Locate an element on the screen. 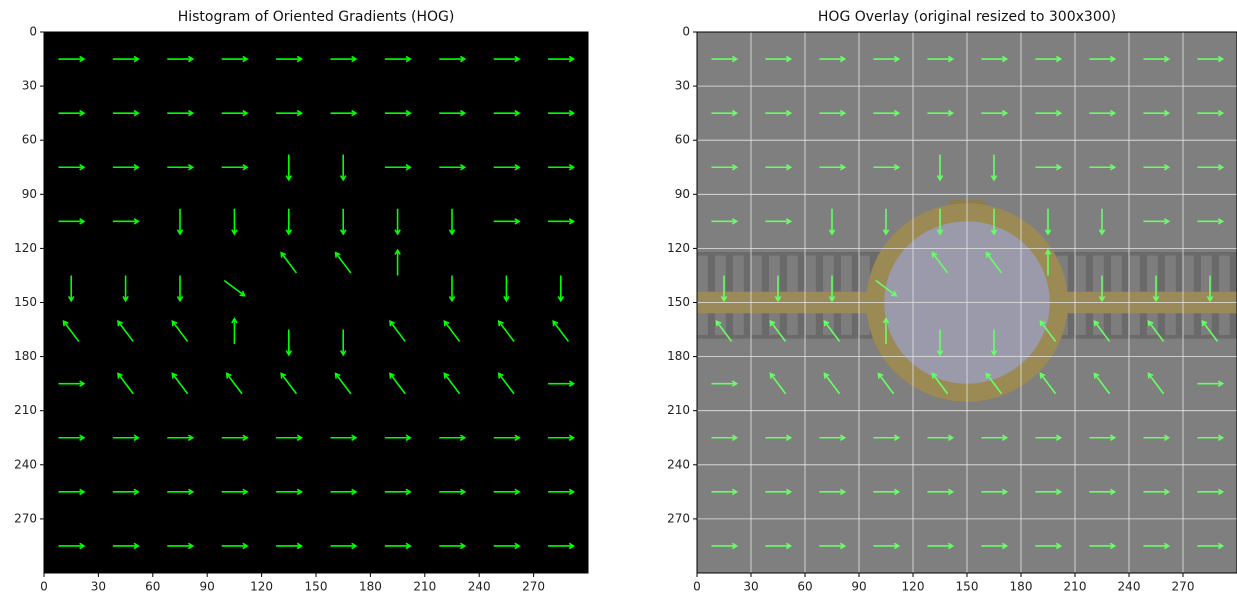 The height and width of the screenshot is (602, 1237). x-tick-label: 240 is located at coordinates (1129, 587).